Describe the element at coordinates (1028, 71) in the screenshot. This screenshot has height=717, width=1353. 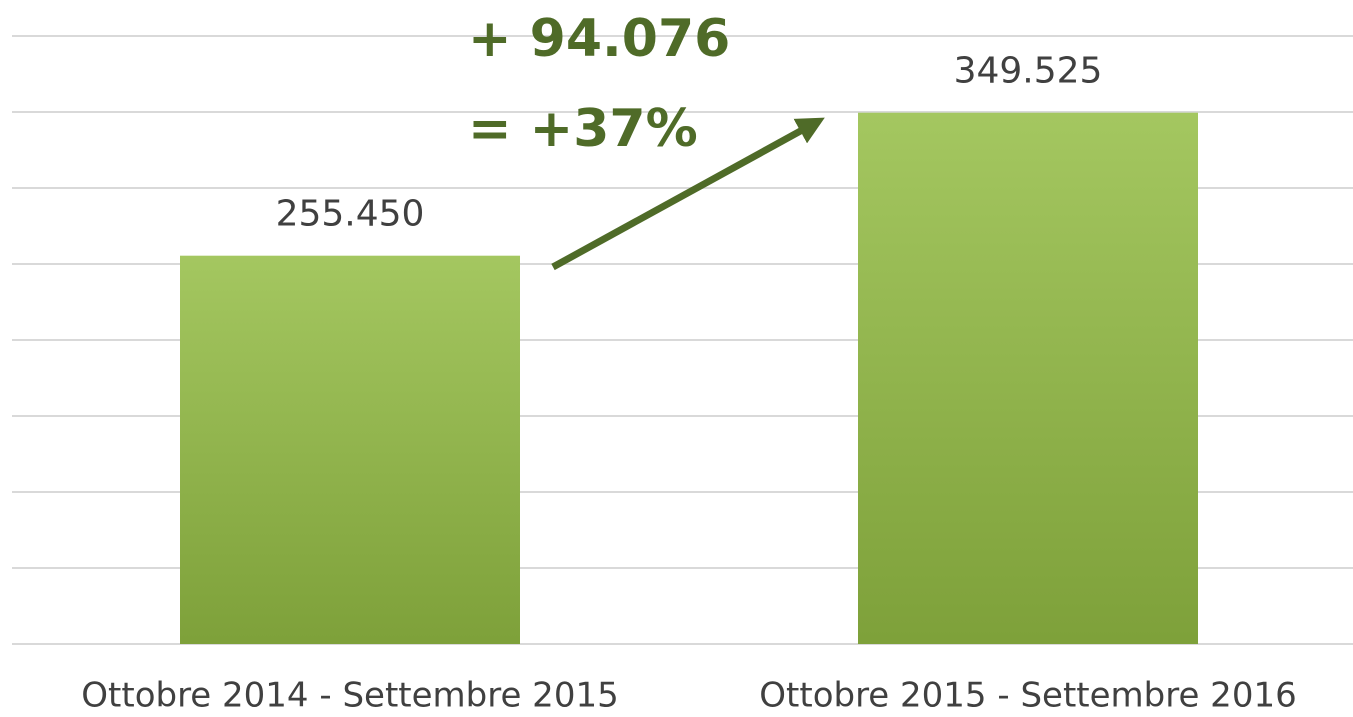
I see `value-label: 349.525` at that location.